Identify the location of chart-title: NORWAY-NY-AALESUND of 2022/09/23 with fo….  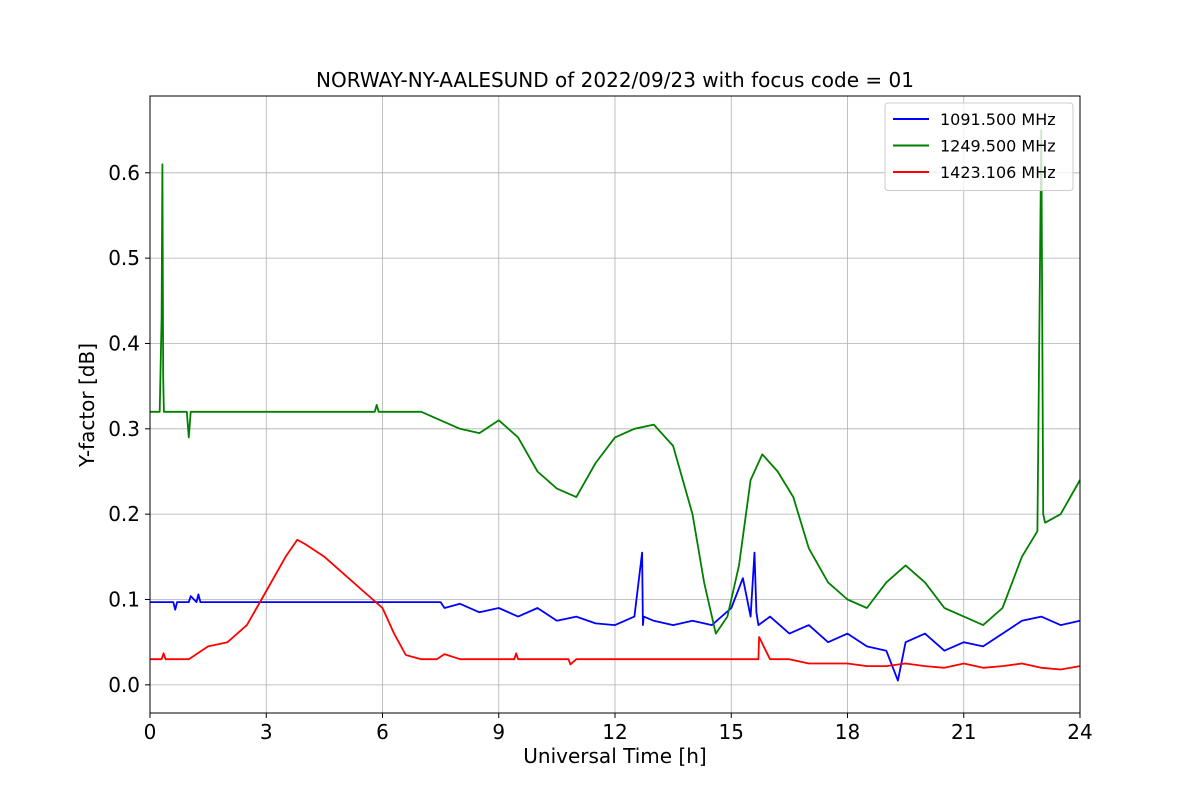
(615, 80).